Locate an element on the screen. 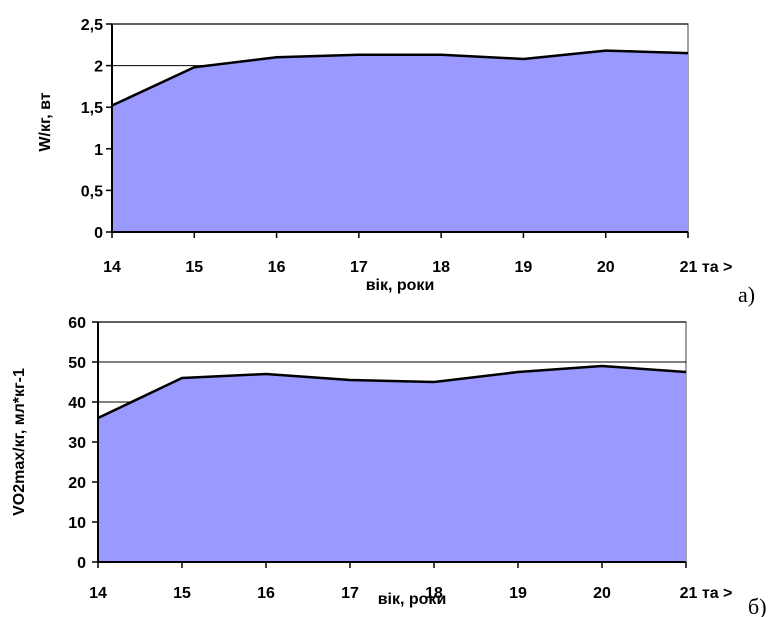 This screenshot has height=617, width=776. y-tick-label: 10 is located at coordinates (77, 523).